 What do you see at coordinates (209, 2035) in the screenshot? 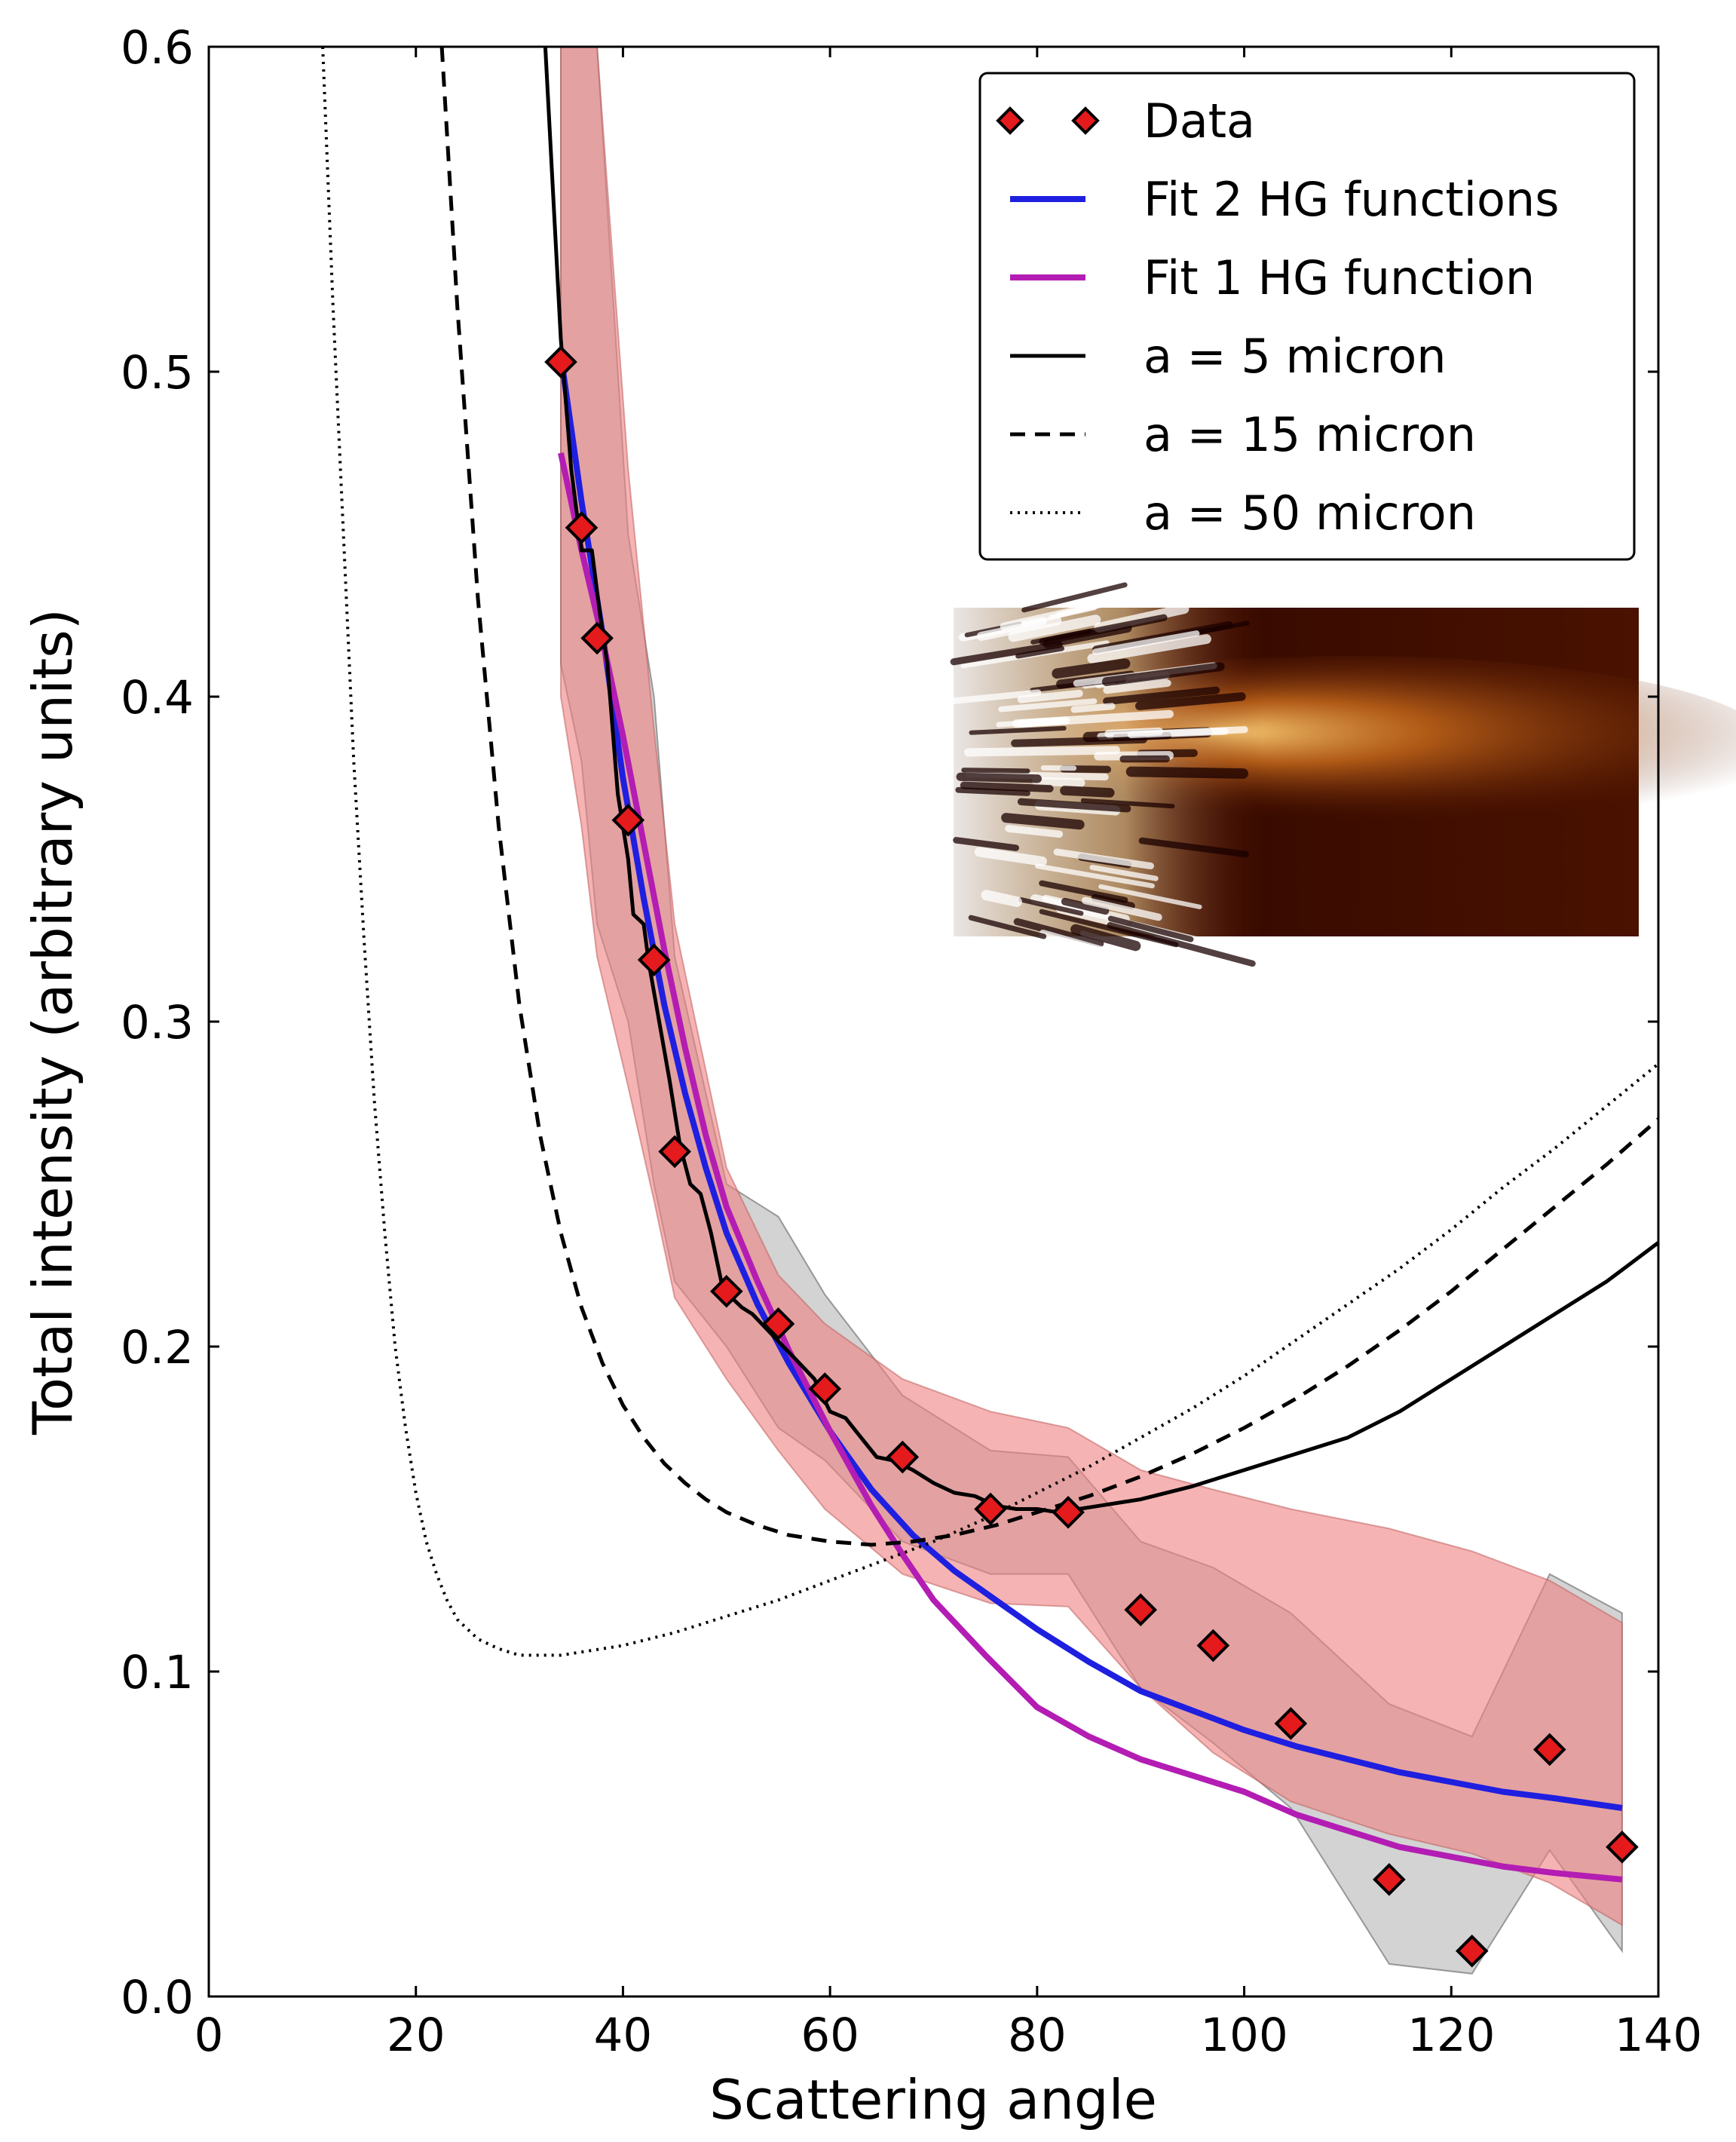
I see `x-tick-label: 0` at bounding box center [209, 2035].